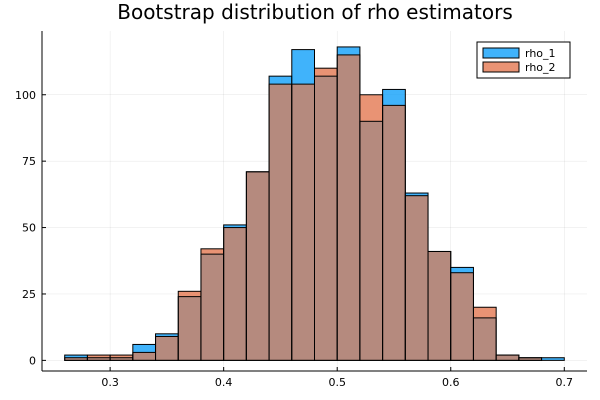 The image size is (600, 400). What do you see at coordinates (32, 360) in the screenshot?
I see `y-tick-label-0: 0` at bounding box center [32, 360].